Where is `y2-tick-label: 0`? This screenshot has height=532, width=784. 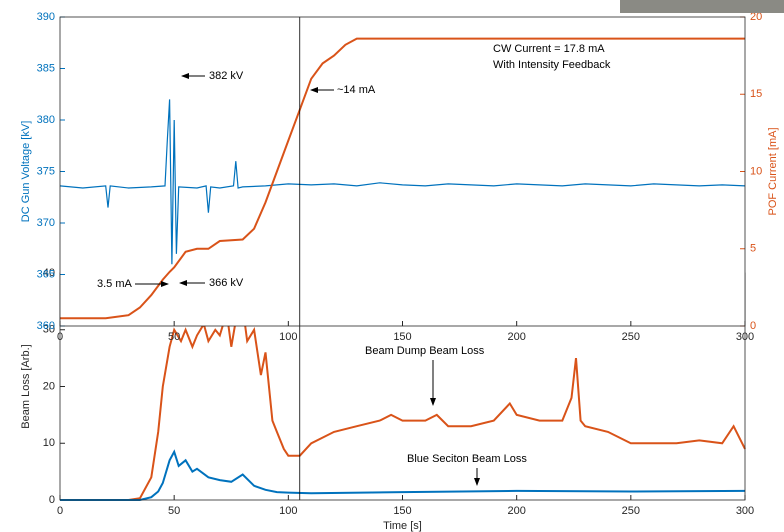
y2-tick-label: 0 is located at coordinates (753, 326).